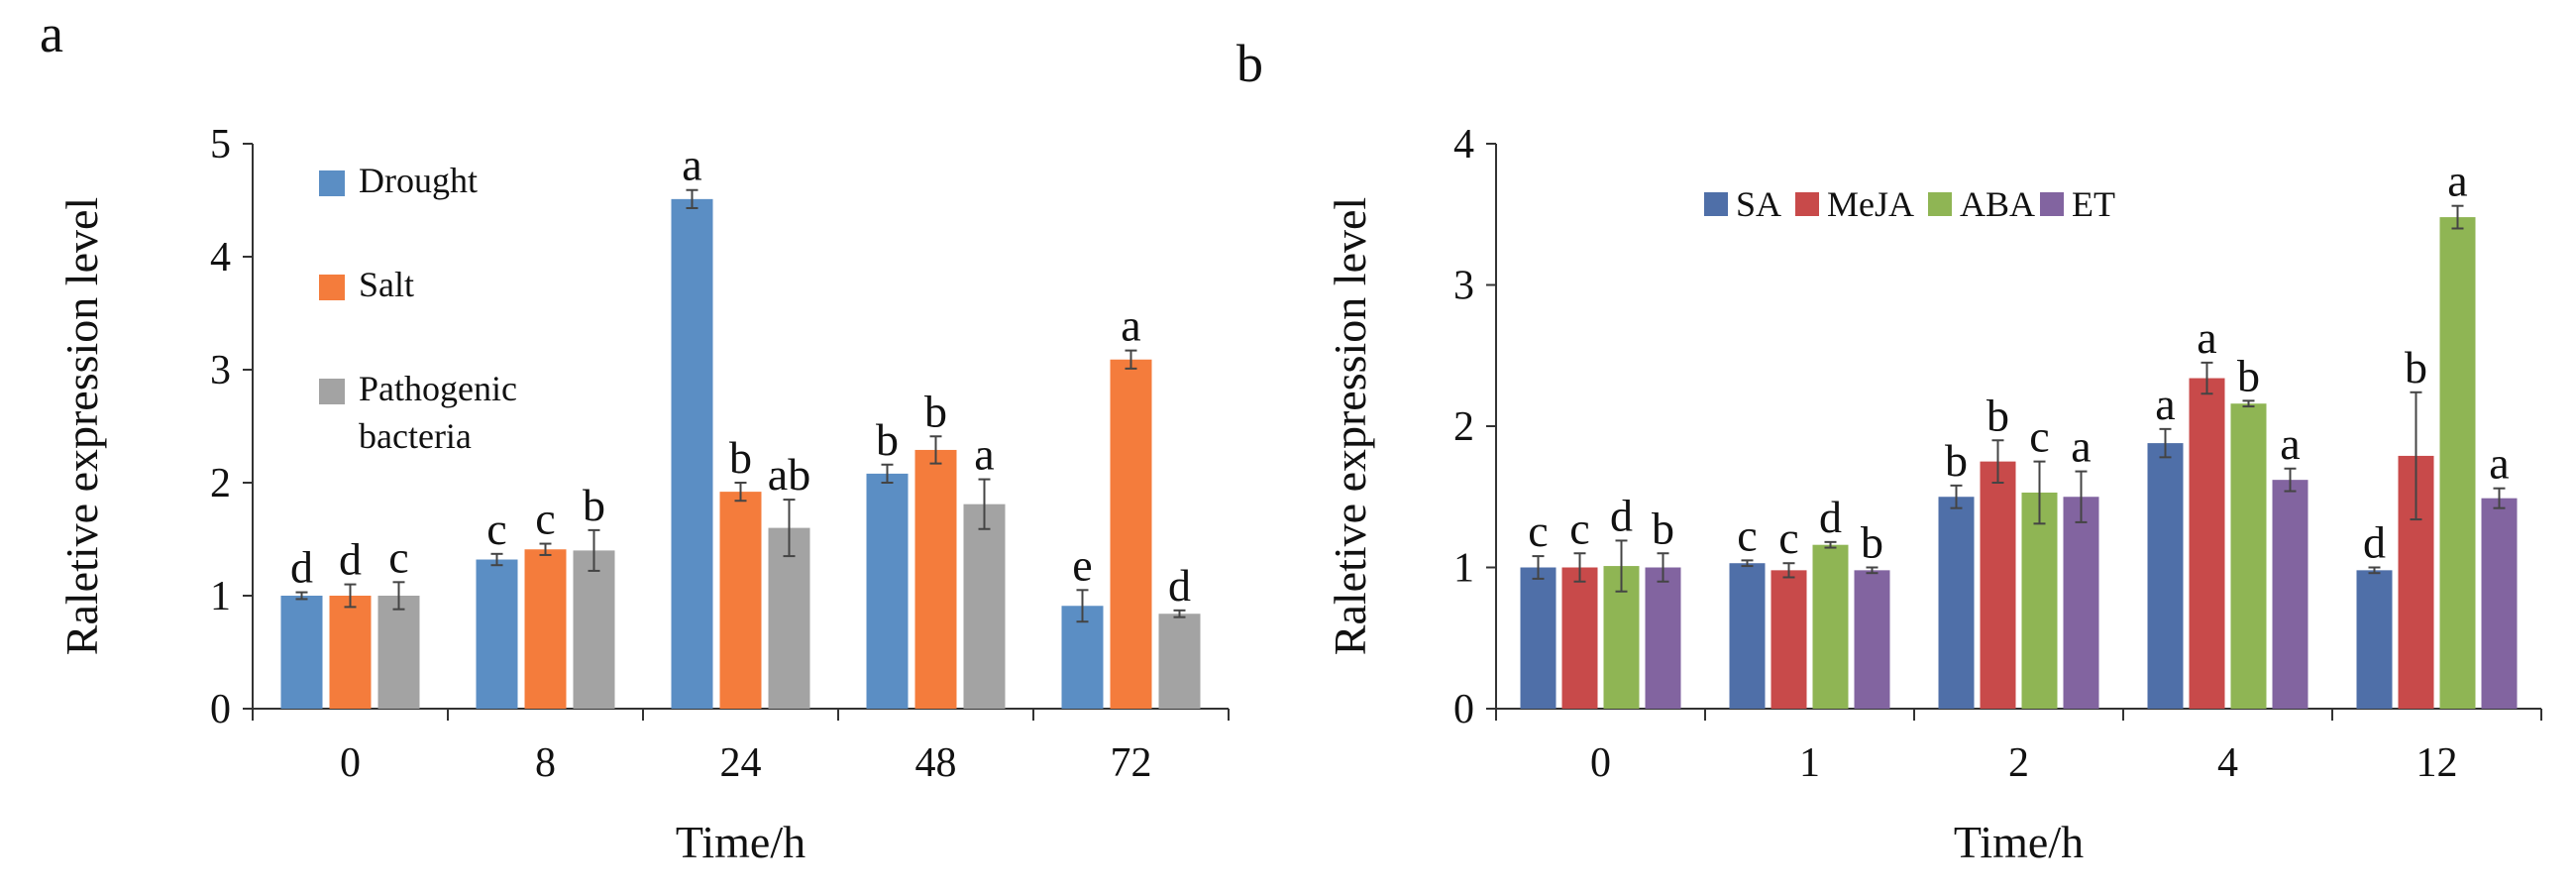 The width and height of the screenshot is (2576, 896). What do you see at coordinates (220, 145) in the screenshot?
I see `y-tick-label: 5` at bounding box center [220, 145].